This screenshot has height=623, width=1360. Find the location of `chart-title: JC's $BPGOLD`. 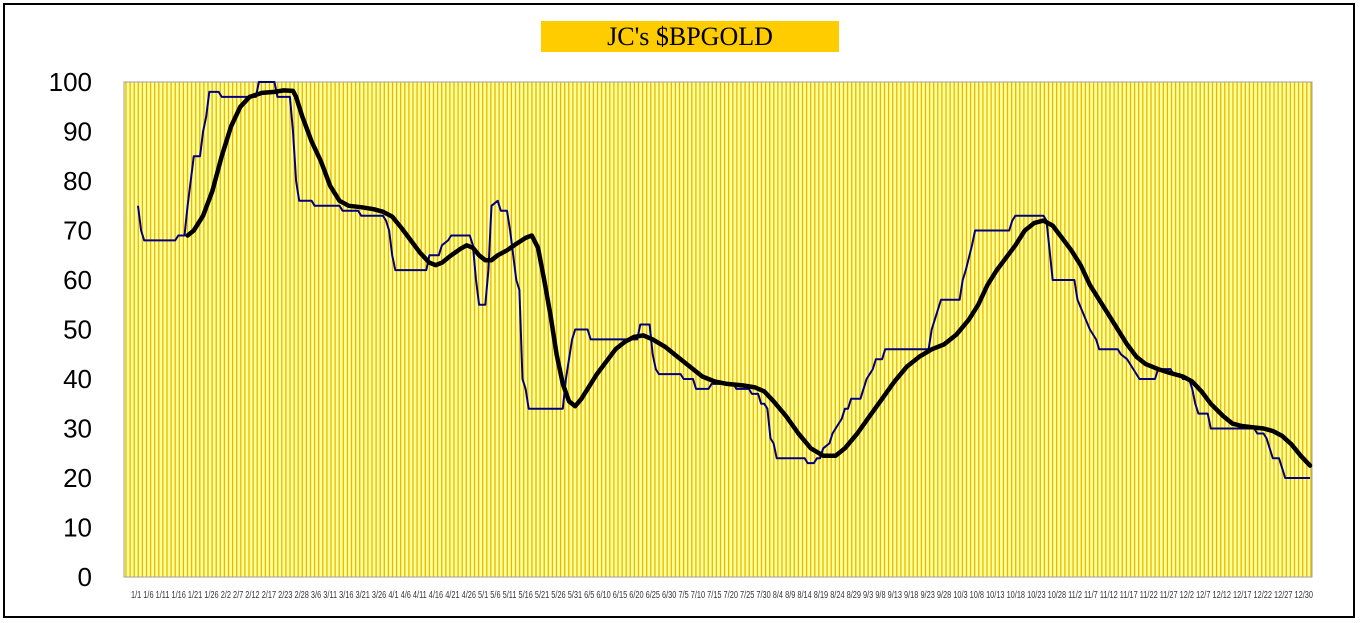

chart-title: JC's $BPGOLD is located at coordinates (690, 36).